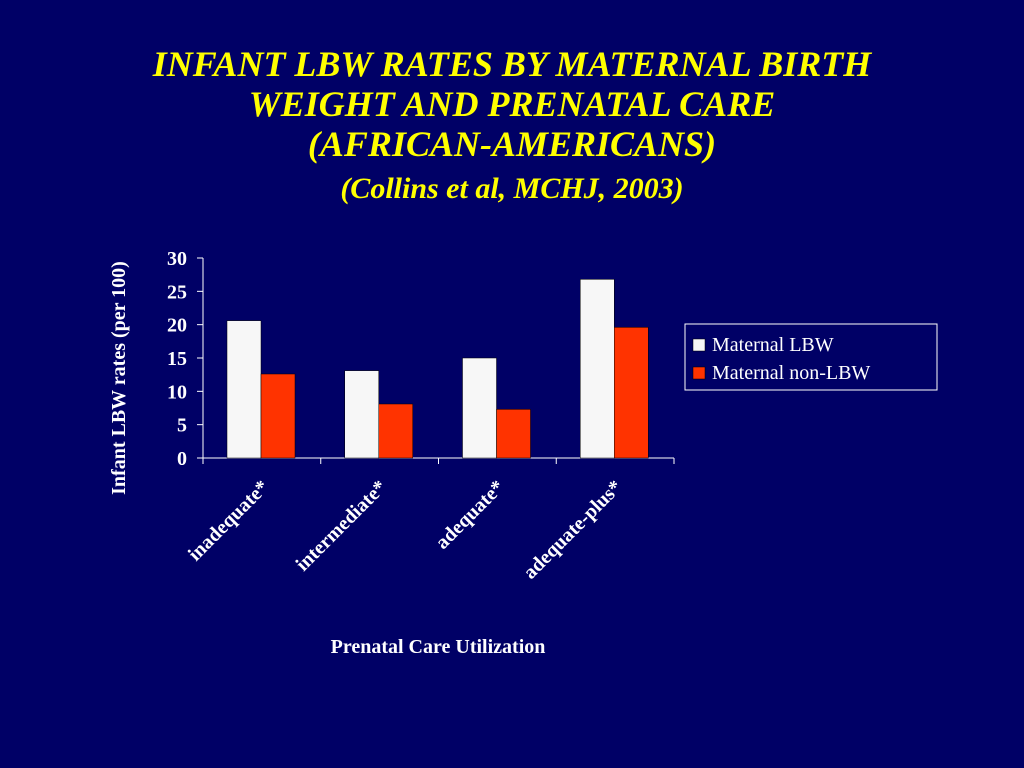 Image resolution: width=1024 pixels, height=768 pixels. I want to click on slide-title-line-3: (AFRICAN-AMERICANS), so click(512, 144).